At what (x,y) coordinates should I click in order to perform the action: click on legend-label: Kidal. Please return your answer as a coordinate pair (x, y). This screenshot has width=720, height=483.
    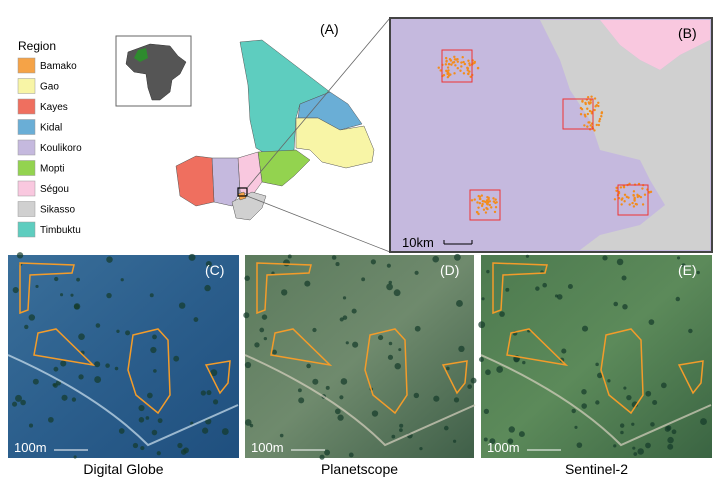
    Looking at the image, I should click on (51, 128).